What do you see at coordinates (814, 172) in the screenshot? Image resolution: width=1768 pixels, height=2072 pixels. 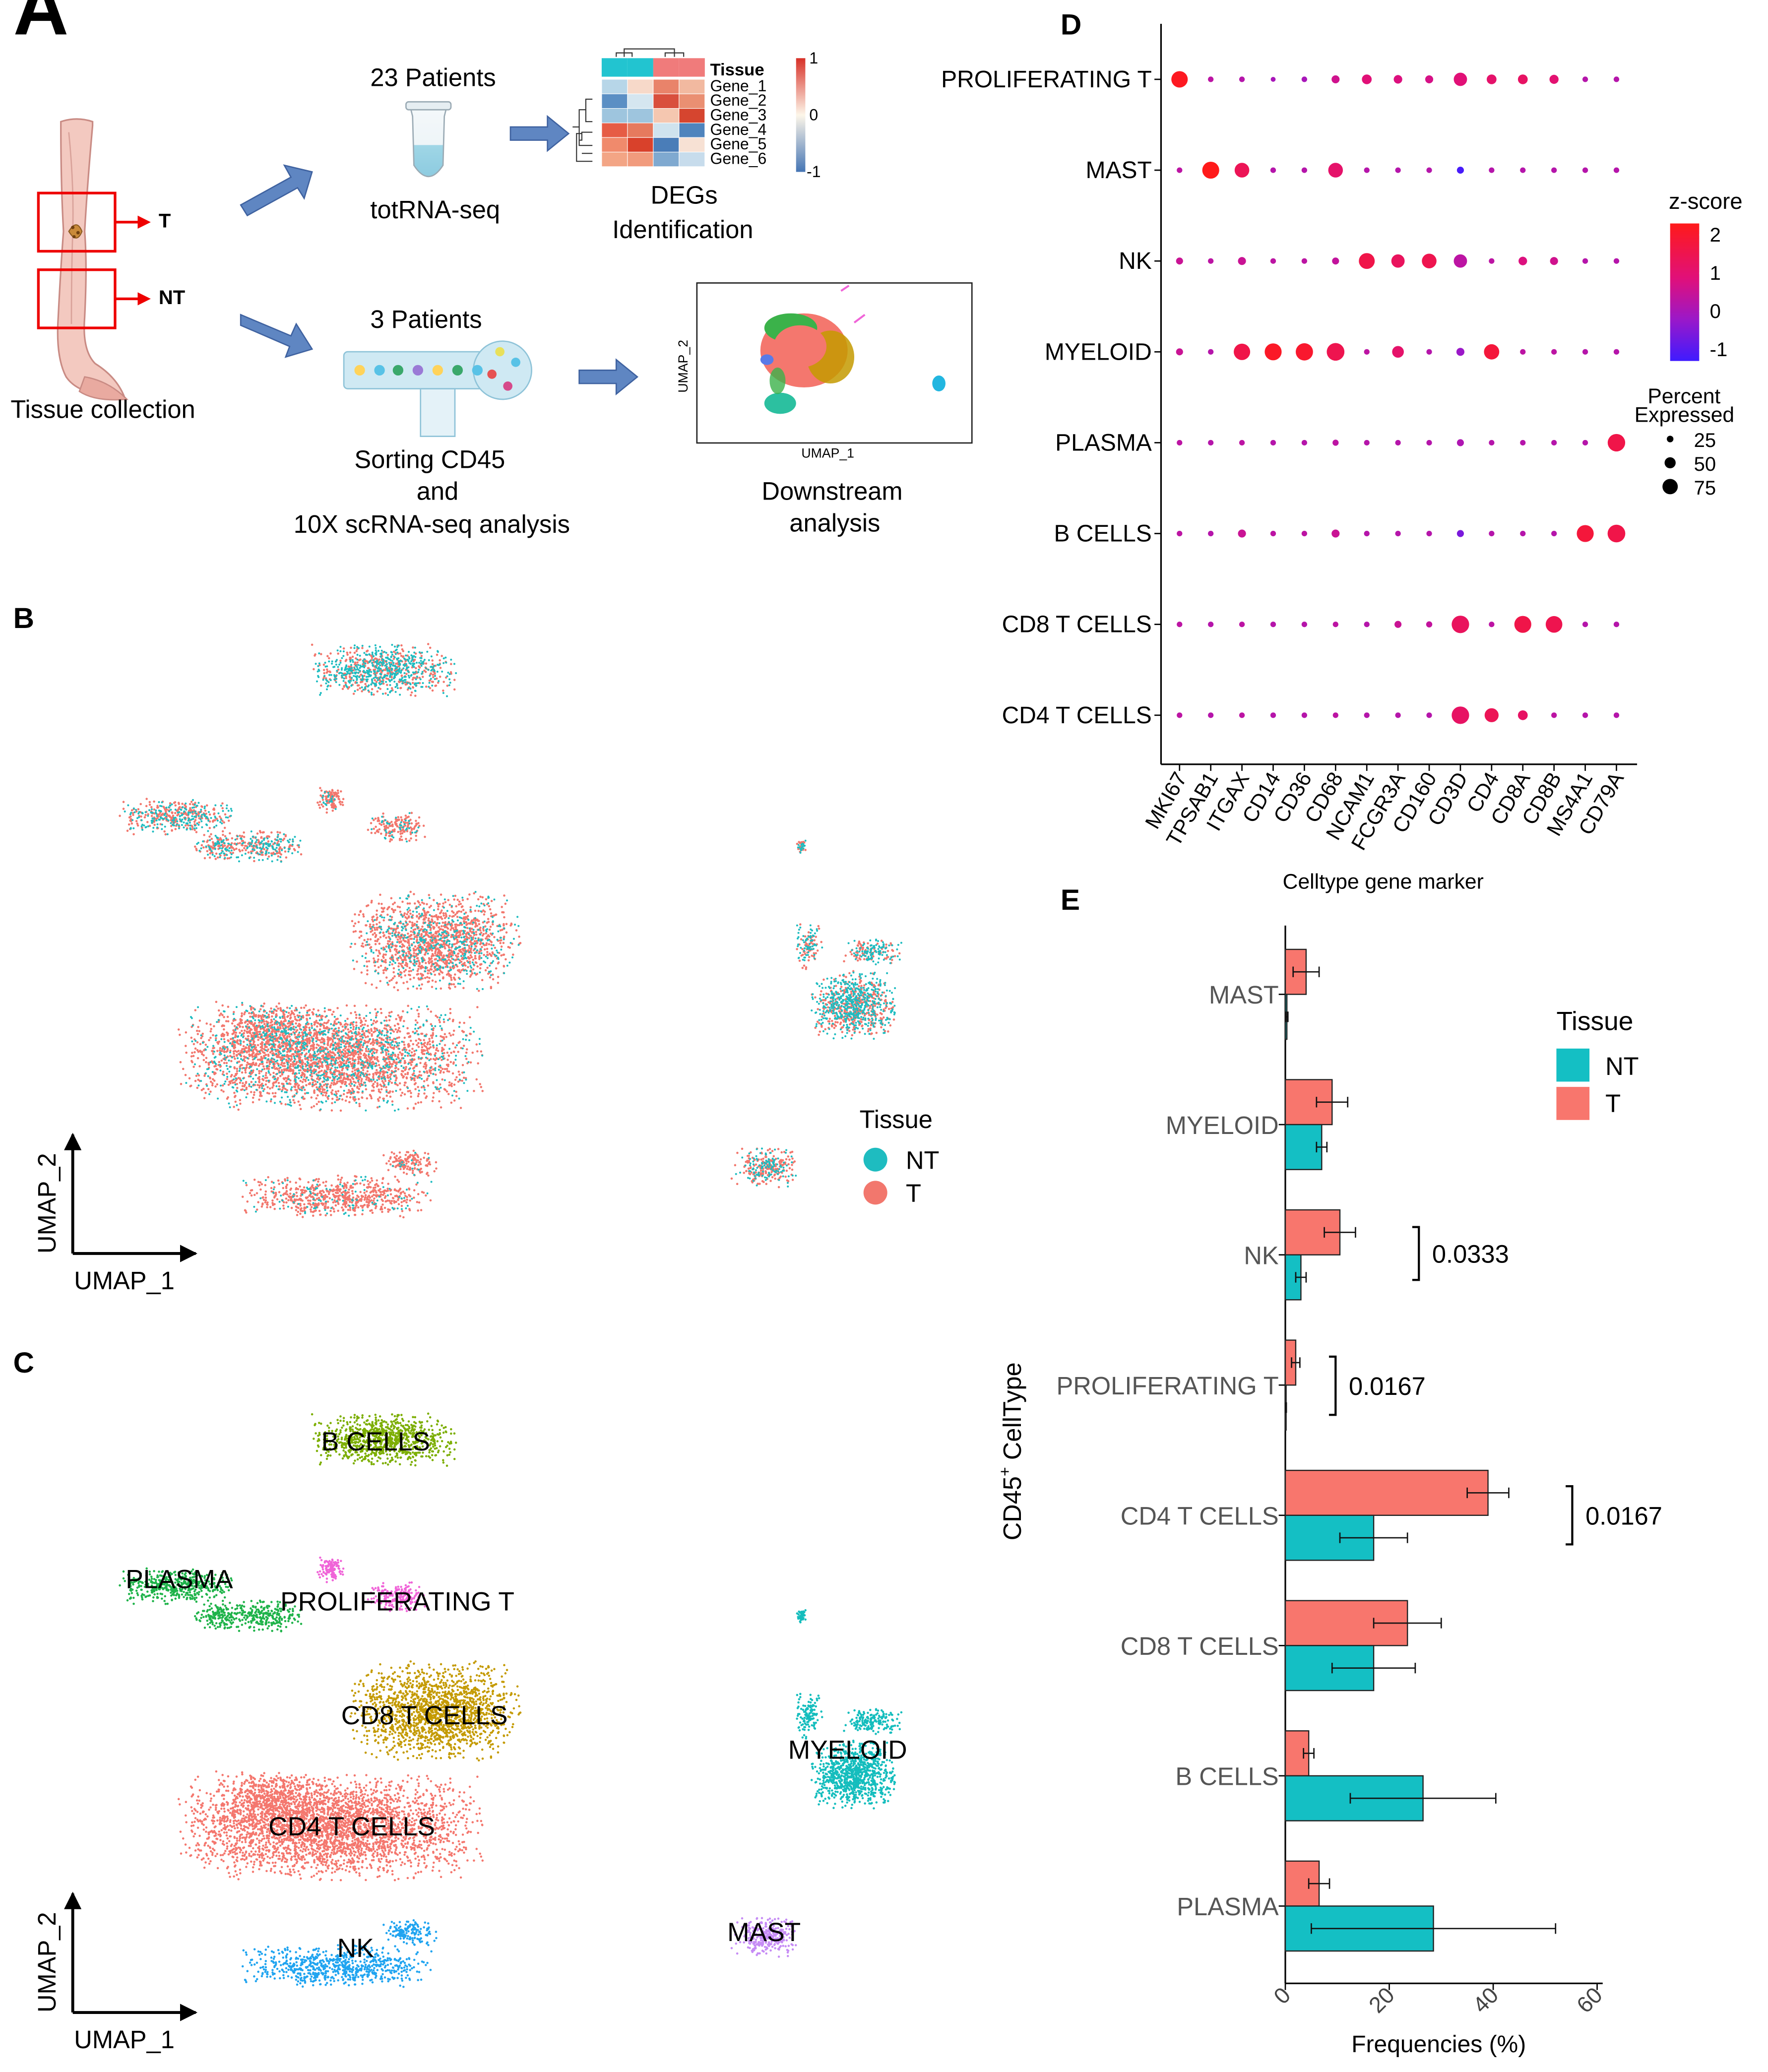 I see `heatmap-scale-bottom: -1` at bounding box center [814, 172].